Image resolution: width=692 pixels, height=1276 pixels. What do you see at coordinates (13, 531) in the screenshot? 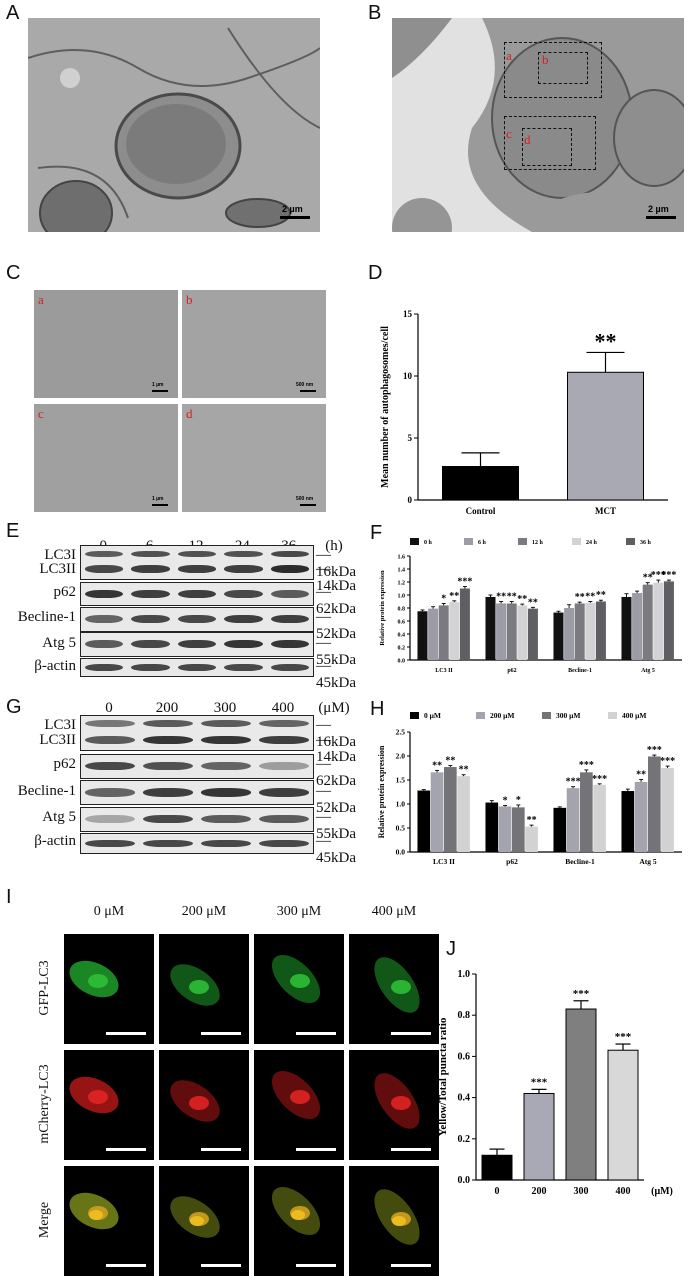
I see `panel-label-e: E` at bounding box center [13, 531].